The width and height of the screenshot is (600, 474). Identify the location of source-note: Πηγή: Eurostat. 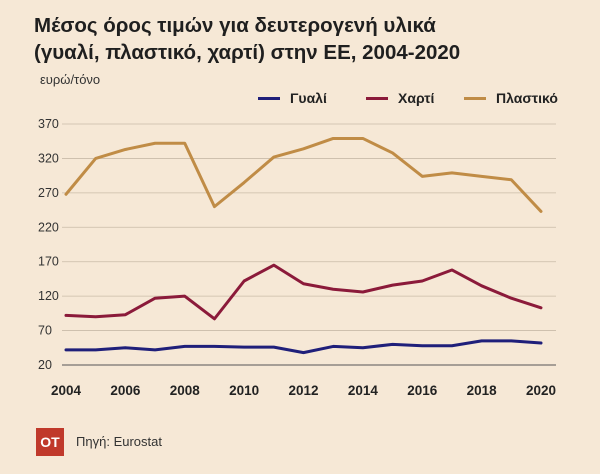
(119, 441).